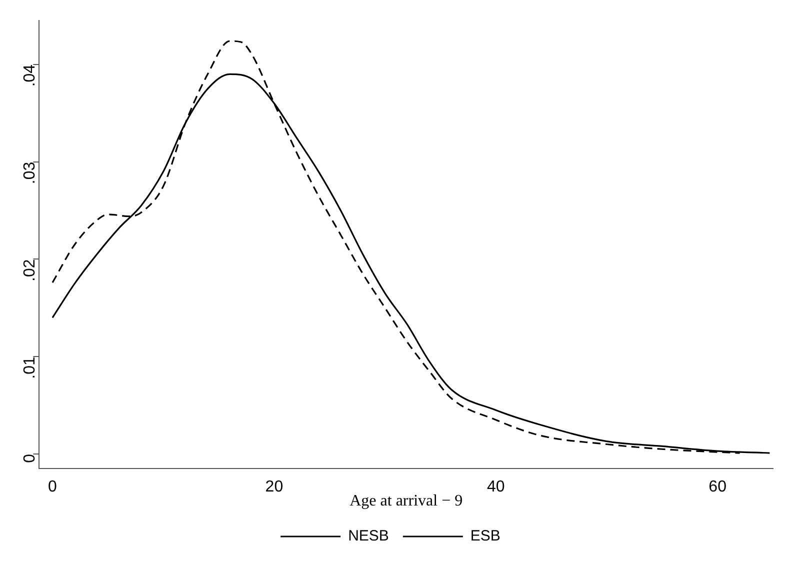 The height and width of the screenshot is (562, 785). What do you see at coordinates (485, 536) in the screenshot?
I see `legend-label: ESB` at bounding box center [485, 536].